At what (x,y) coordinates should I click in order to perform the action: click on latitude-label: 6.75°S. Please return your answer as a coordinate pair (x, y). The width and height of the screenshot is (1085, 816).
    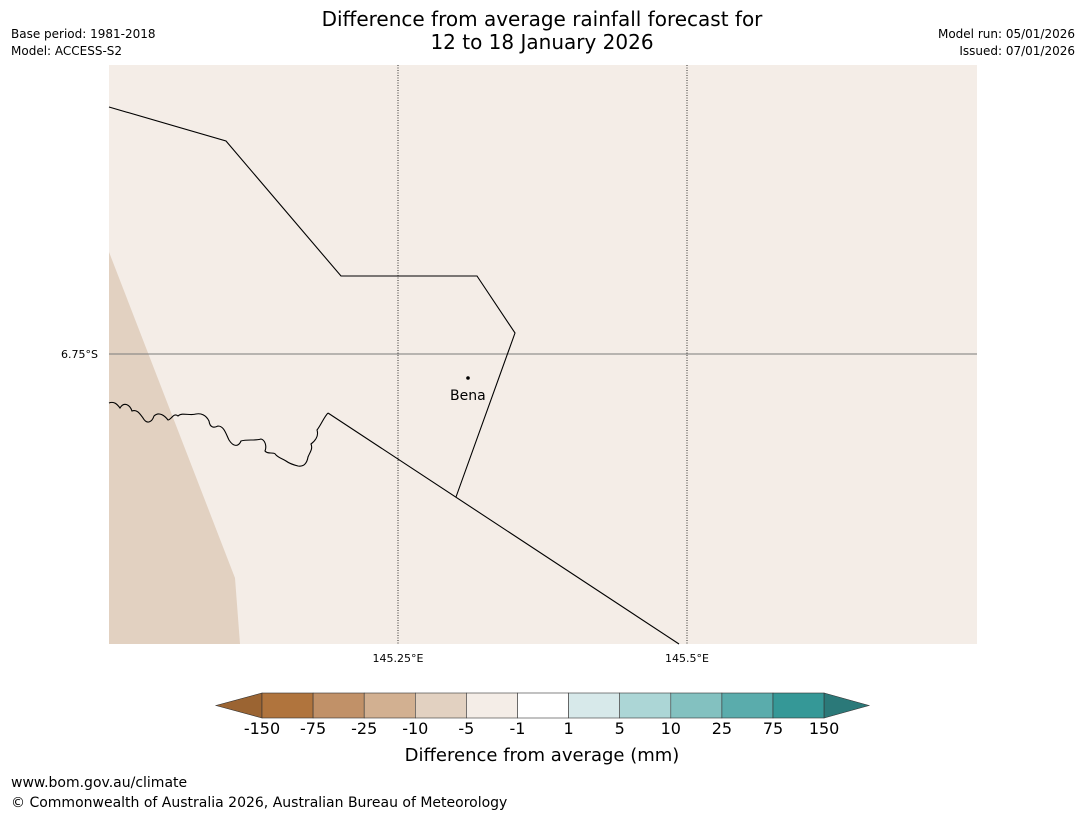
    Looking at the image, I should click on (79, 354).